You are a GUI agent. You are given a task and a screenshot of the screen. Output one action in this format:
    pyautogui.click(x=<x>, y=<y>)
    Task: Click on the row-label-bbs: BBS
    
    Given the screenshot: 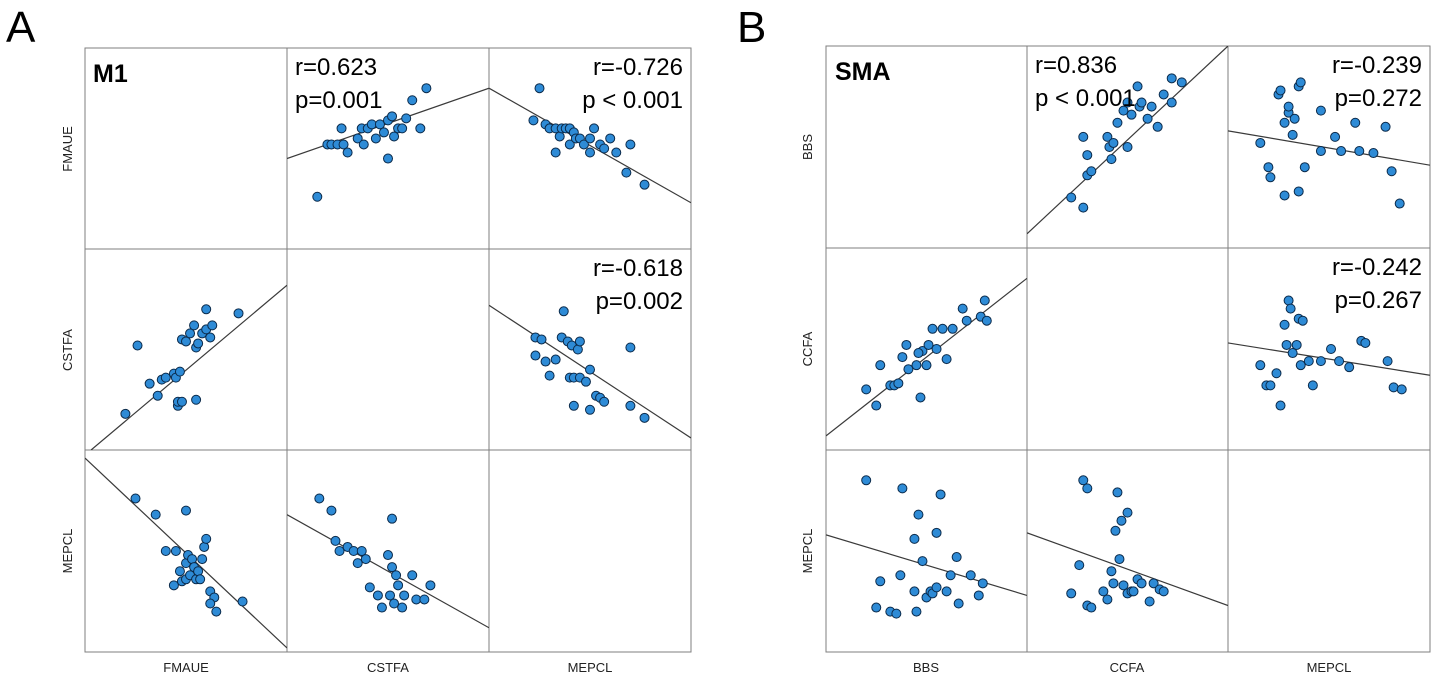 What is the action you would take?
    pyautogui.click(x=807, y=147)
    